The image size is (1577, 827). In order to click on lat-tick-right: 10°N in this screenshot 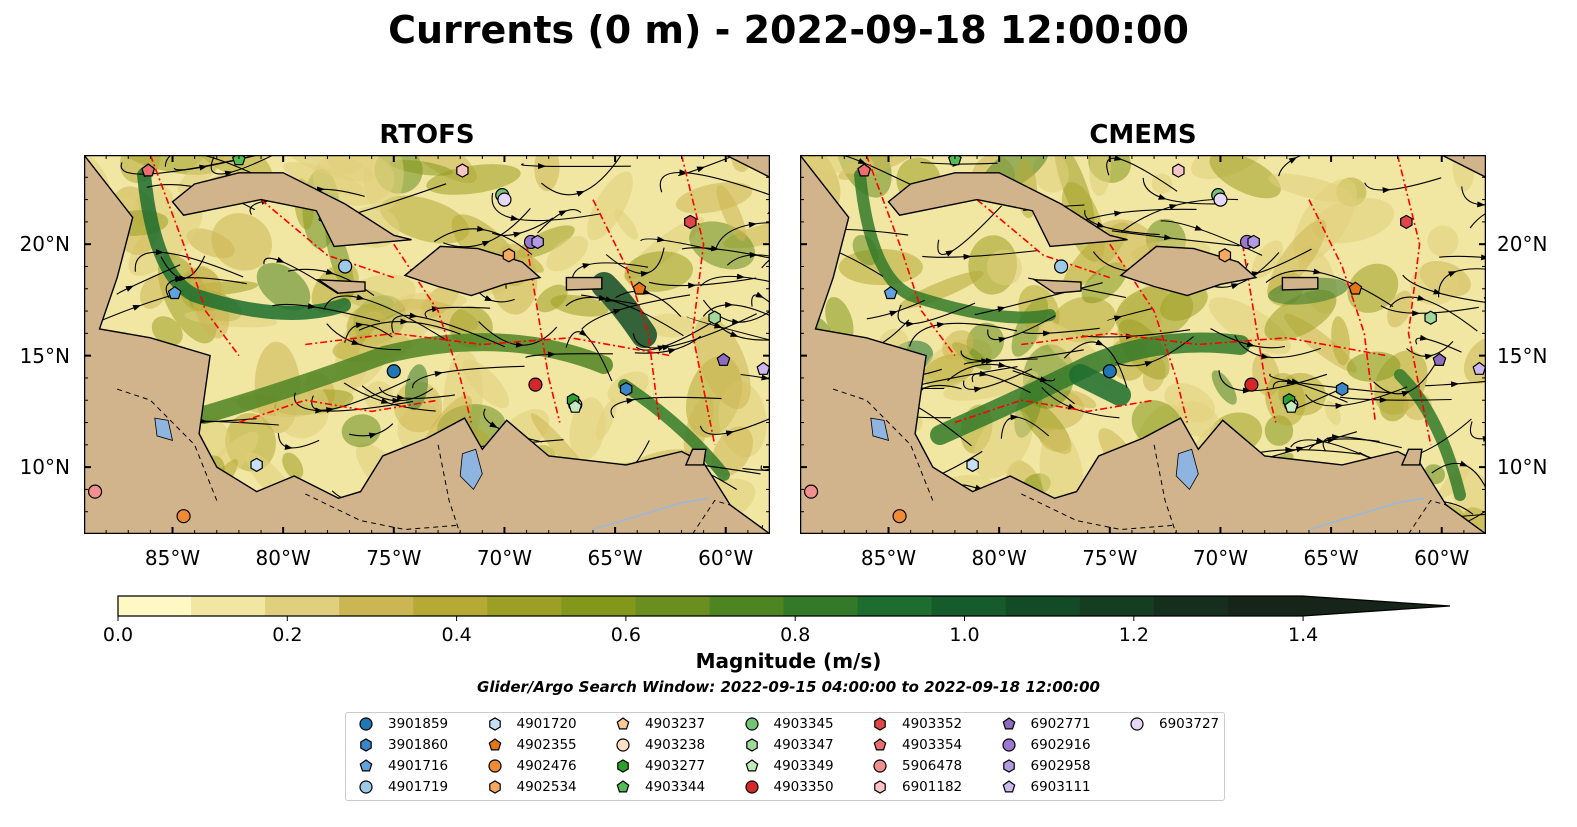, I will do `click(1522, 467)`.